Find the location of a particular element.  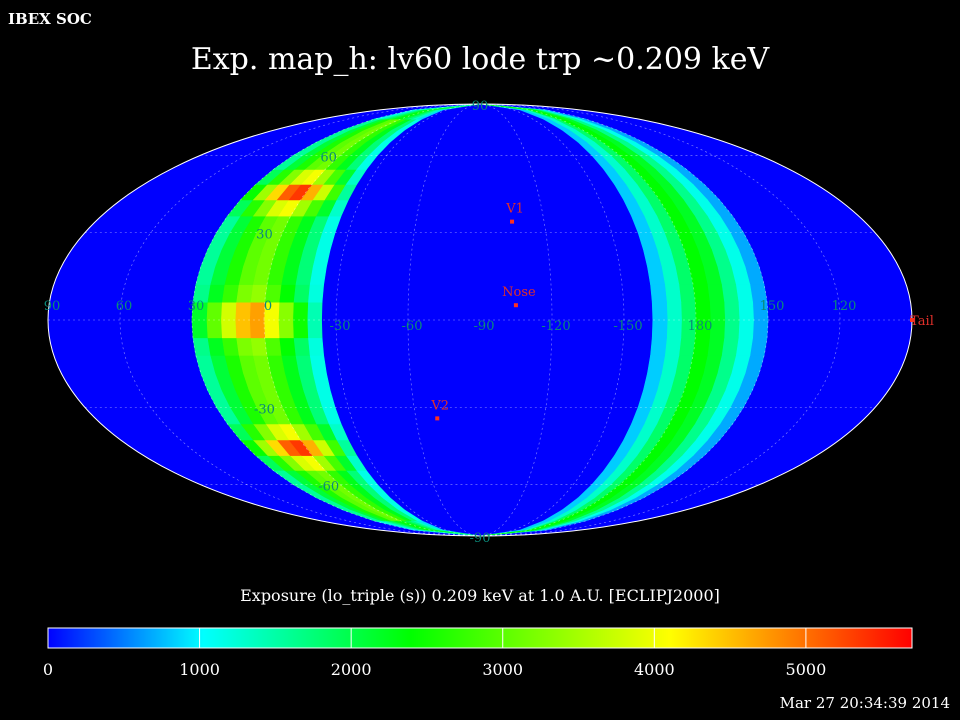

marker-v2 is located at coordinates (437, 418).